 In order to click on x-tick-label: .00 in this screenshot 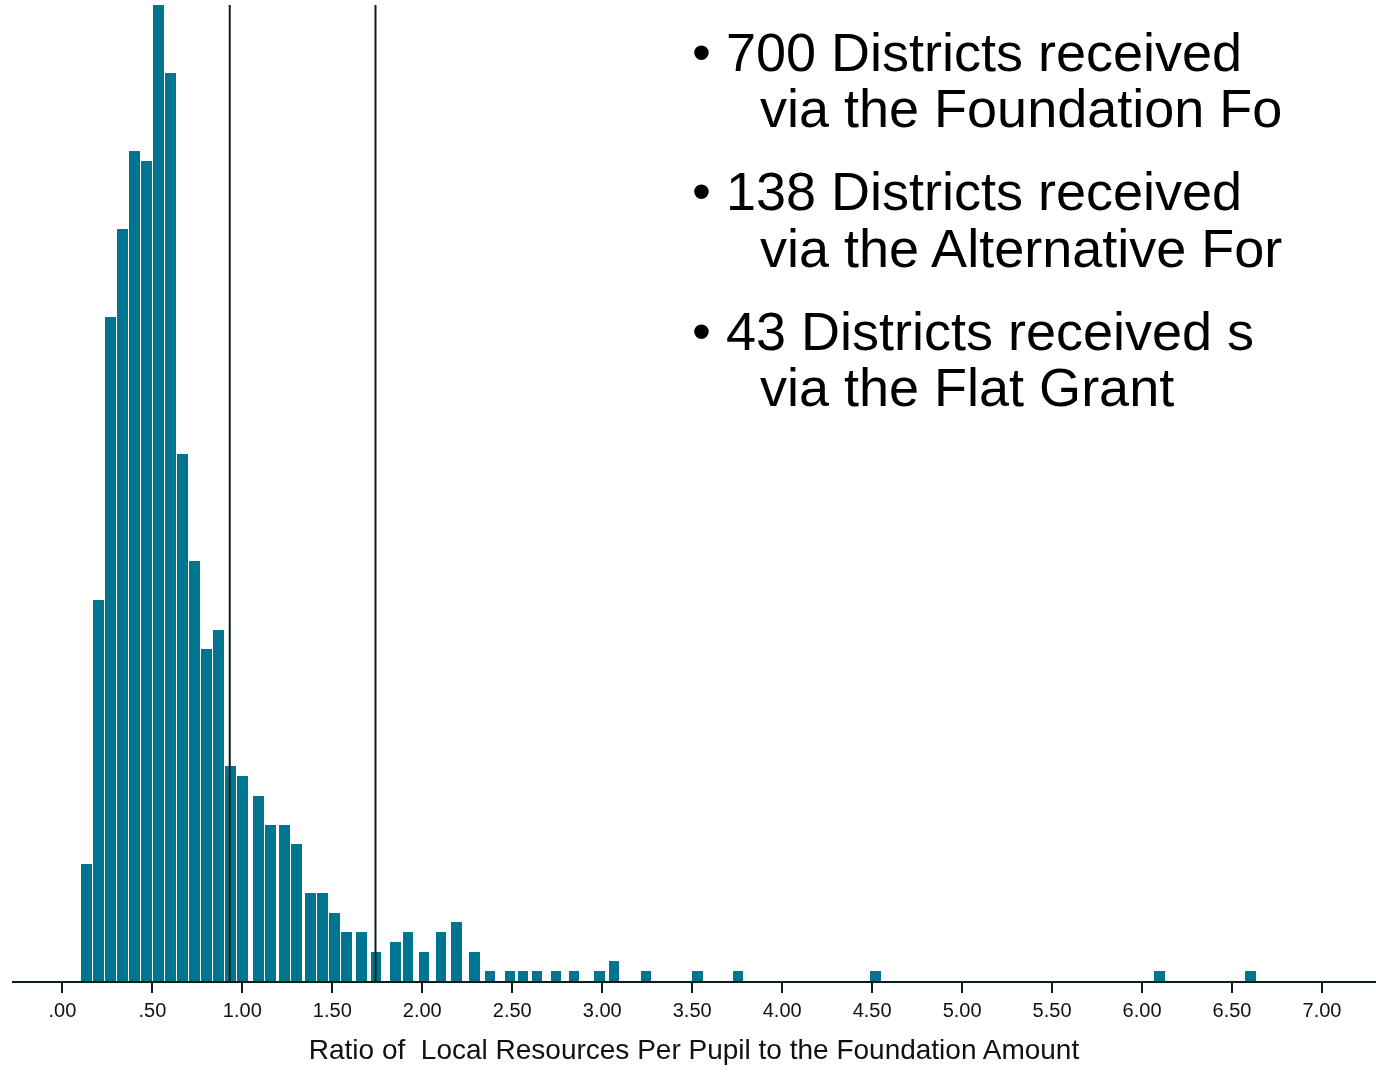, I will do `click(62, 1009)`.